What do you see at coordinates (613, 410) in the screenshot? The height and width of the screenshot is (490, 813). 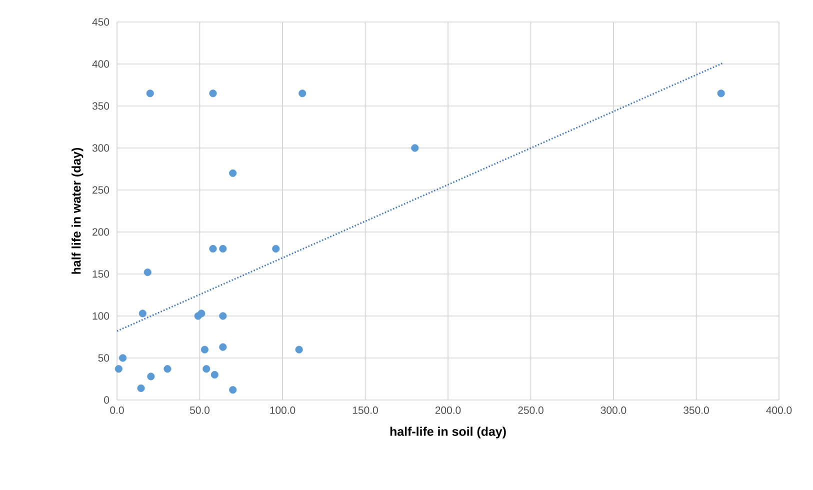 I see `x-tick-label: 300.0` at bounding box center [613, 410].